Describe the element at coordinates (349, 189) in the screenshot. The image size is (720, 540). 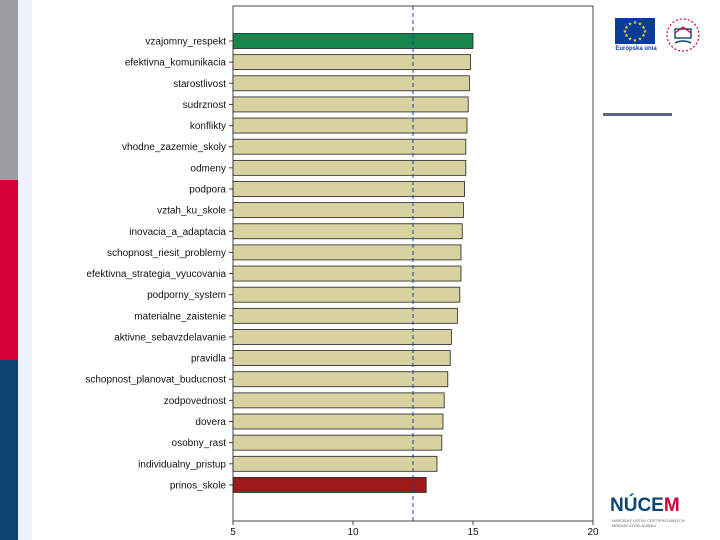
I see `bar-podpora` at that location.